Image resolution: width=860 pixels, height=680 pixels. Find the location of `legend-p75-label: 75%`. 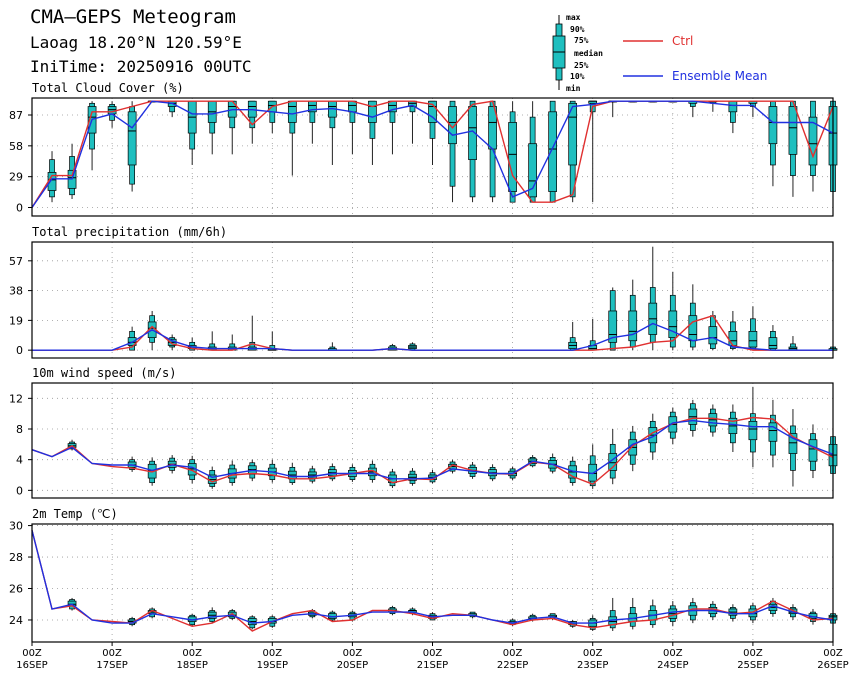

legend-p75-label: 75% is located at coordinates (581, 40).